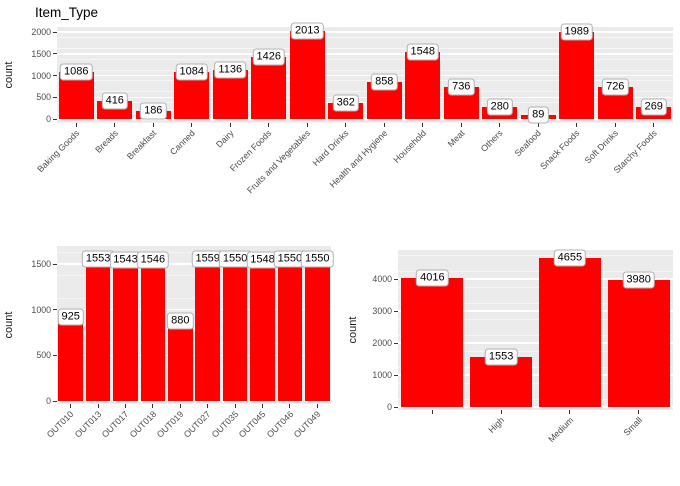 This screenshot has height=486, width=680. What do you see at coordinates (153, 111) in the screenshot?
I see `bar-value-label: 186` at bounding box center [153, 111].